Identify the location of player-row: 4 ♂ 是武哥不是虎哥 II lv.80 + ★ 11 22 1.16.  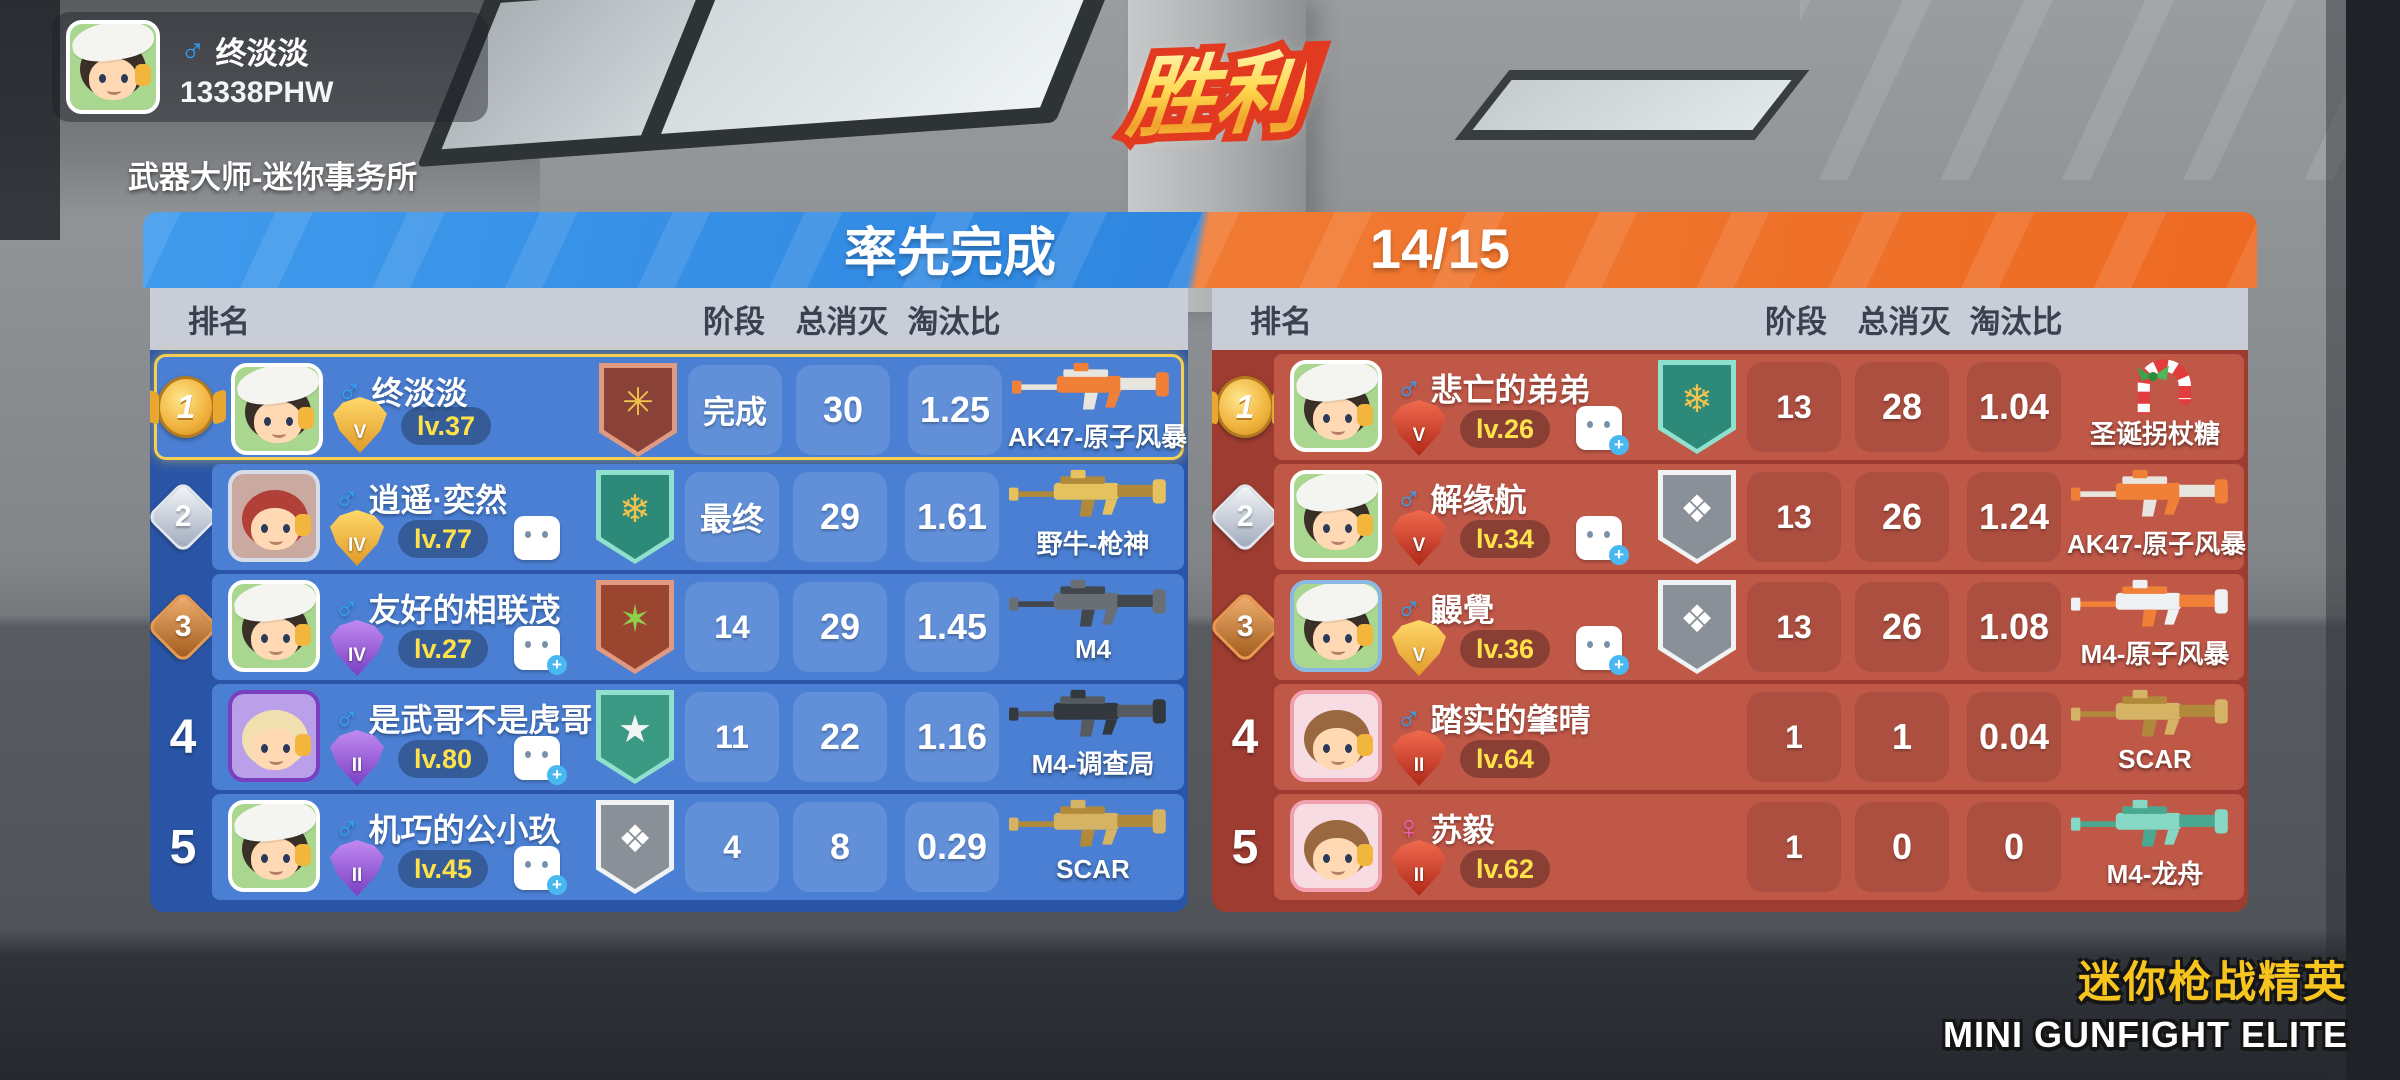
(669, 737).